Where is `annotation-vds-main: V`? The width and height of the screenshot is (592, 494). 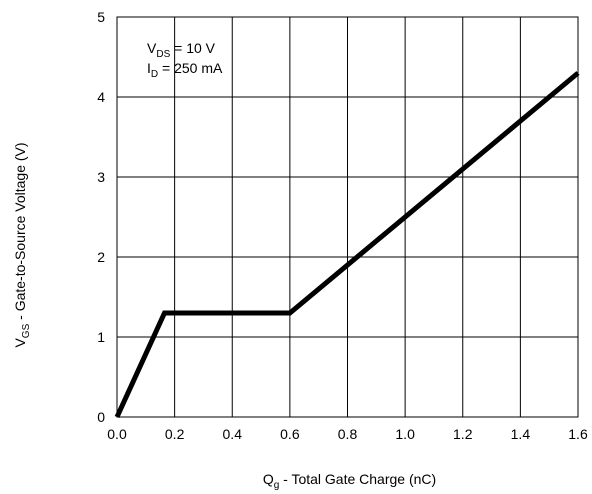 annotation-vds-main: V is located at coordinates (152, 48).